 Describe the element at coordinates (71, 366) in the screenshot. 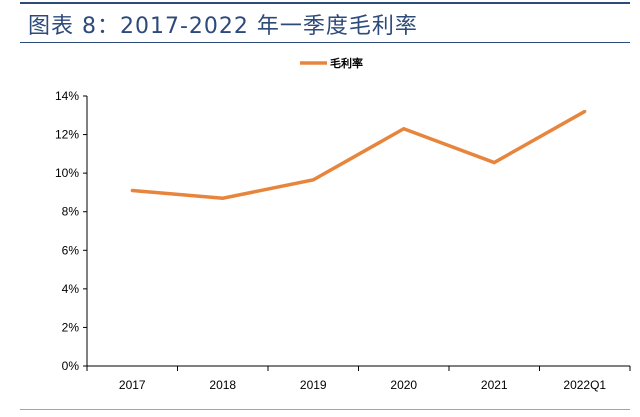

I see `y-tick-label: 0%` at that location.